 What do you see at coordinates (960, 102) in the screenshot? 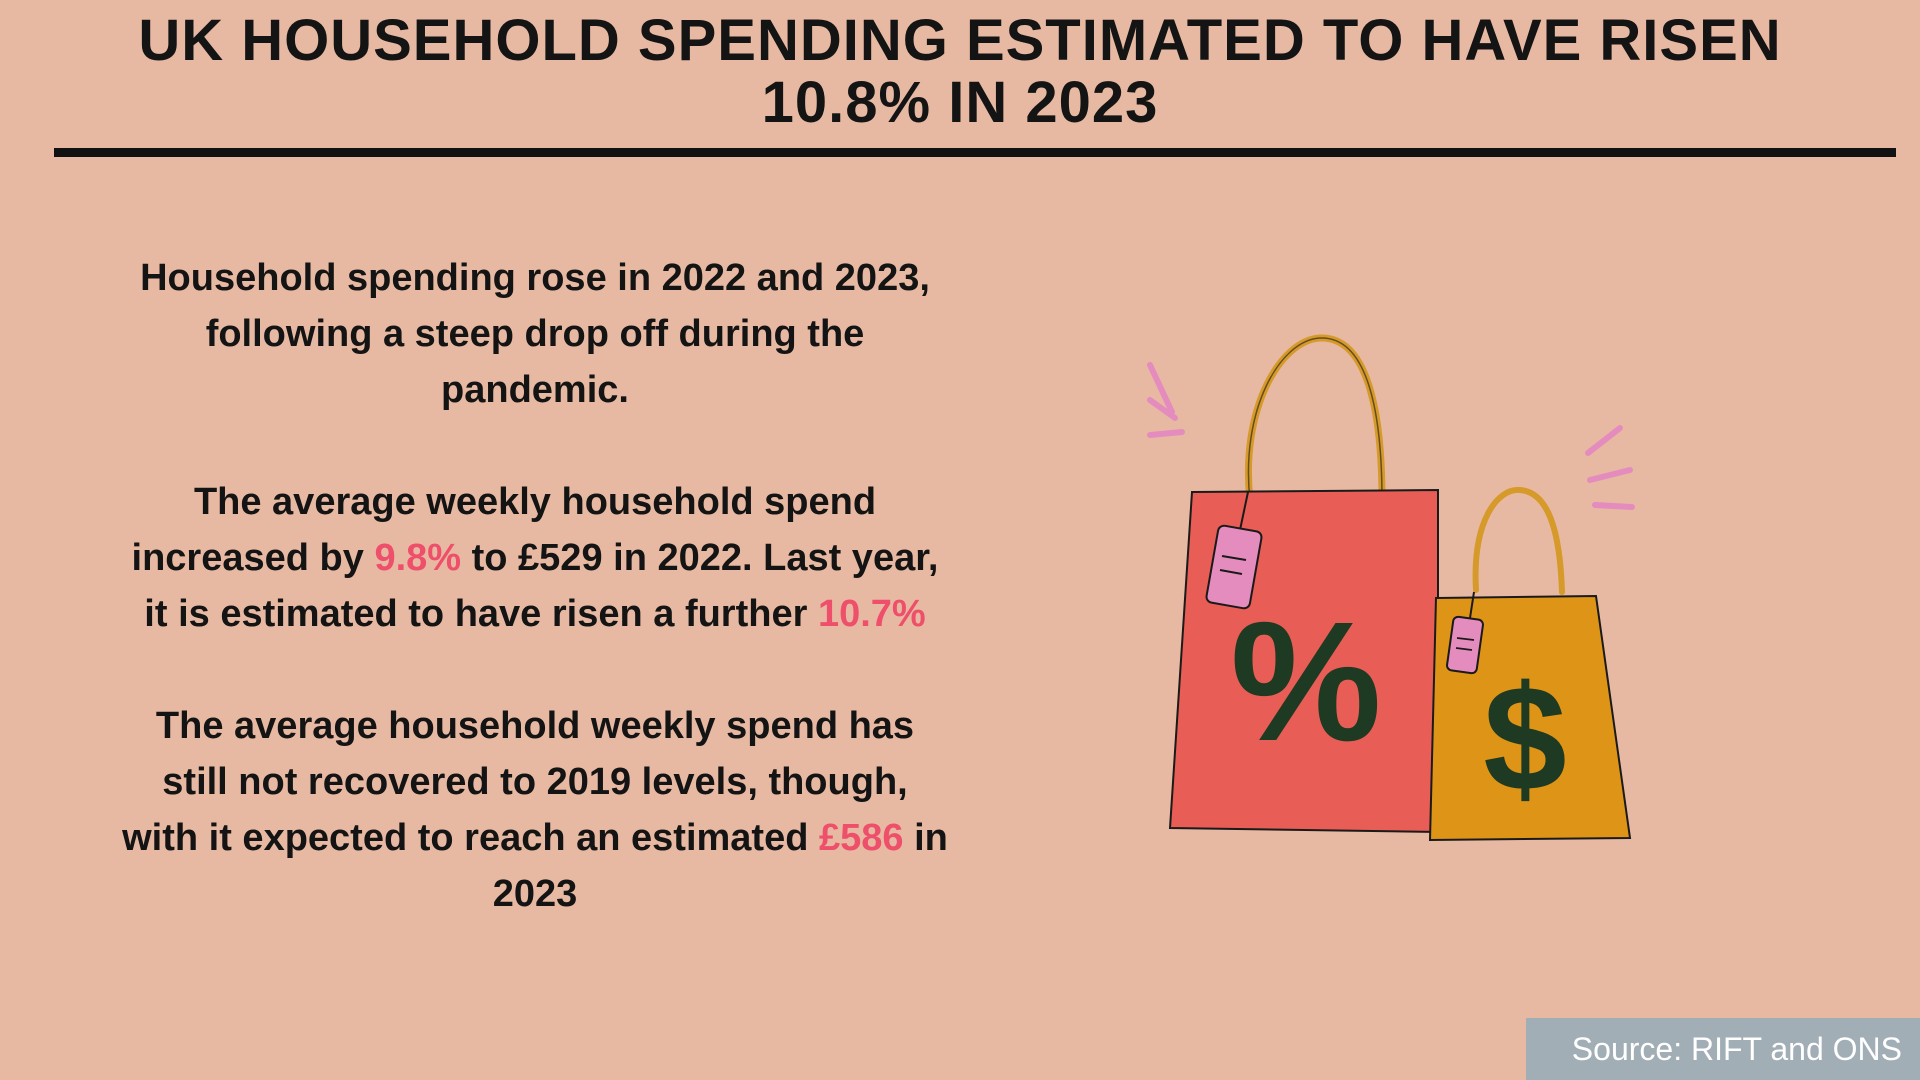
I see `title-line-2: 10.8% IN 2023` at bounding box center [960, 102].